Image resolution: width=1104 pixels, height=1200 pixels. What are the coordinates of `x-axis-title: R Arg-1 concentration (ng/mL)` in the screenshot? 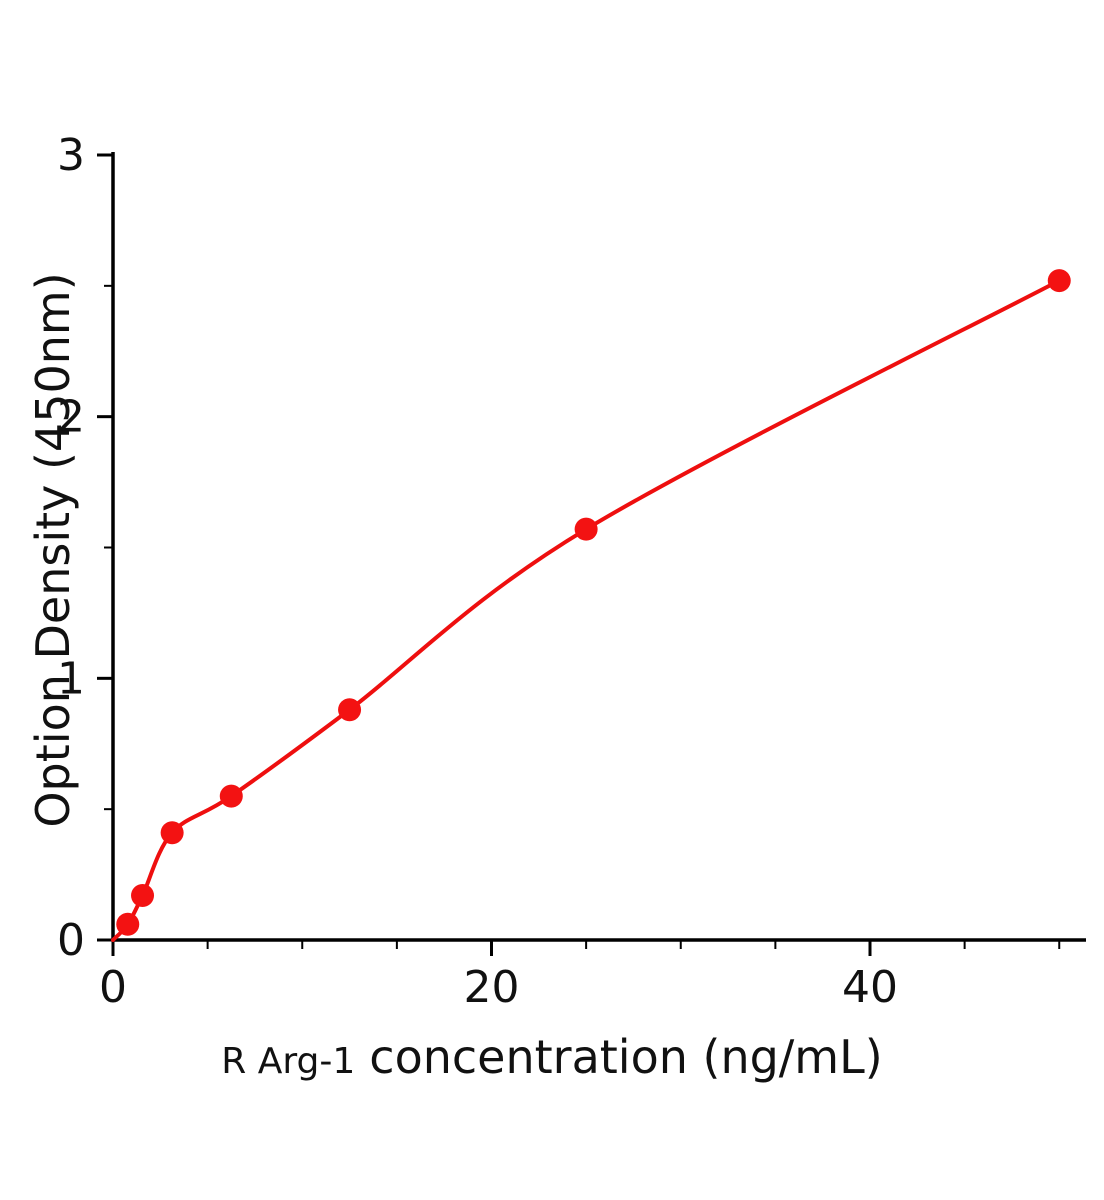 It's located at (552, 1057).